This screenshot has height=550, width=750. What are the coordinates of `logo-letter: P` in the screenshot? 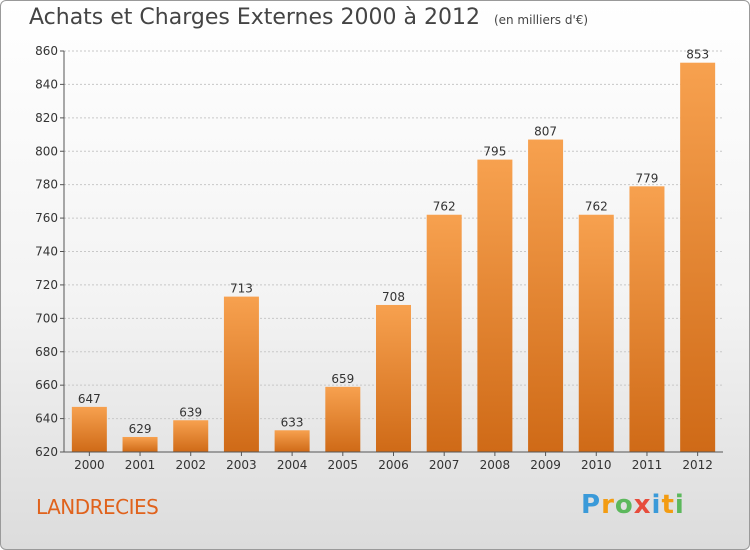 It's located at (591, 505).